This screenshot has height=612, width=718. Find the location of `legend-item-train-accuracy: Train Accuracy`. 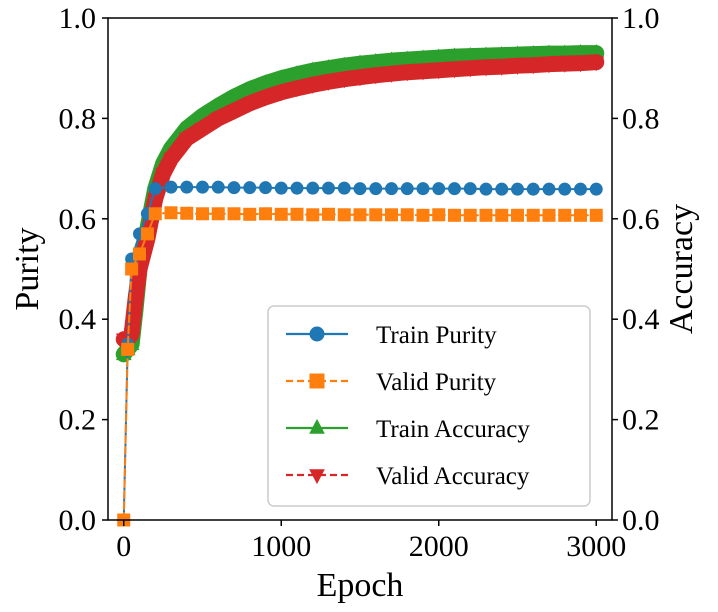

legend-item-train-accuracy: Train Accuracy is located at coordinates (408, 429).